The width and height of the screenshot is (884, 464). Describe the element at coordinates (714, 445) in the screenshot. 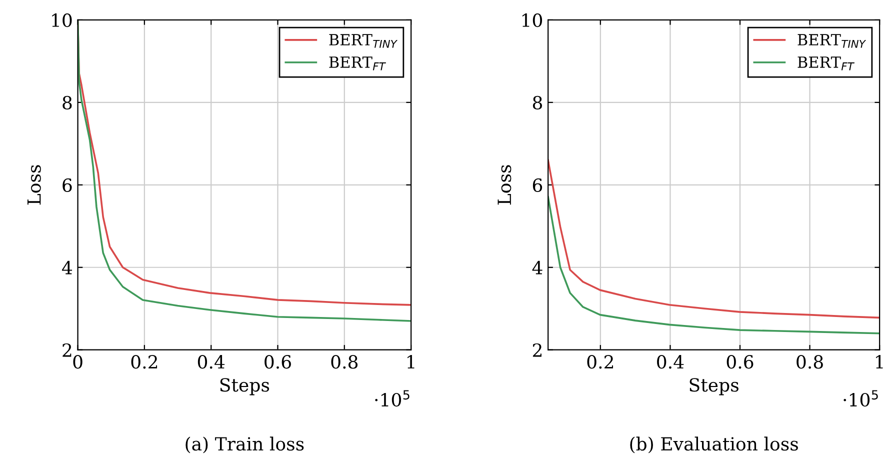

I see `text: (b) Evaluation loss` at that location.